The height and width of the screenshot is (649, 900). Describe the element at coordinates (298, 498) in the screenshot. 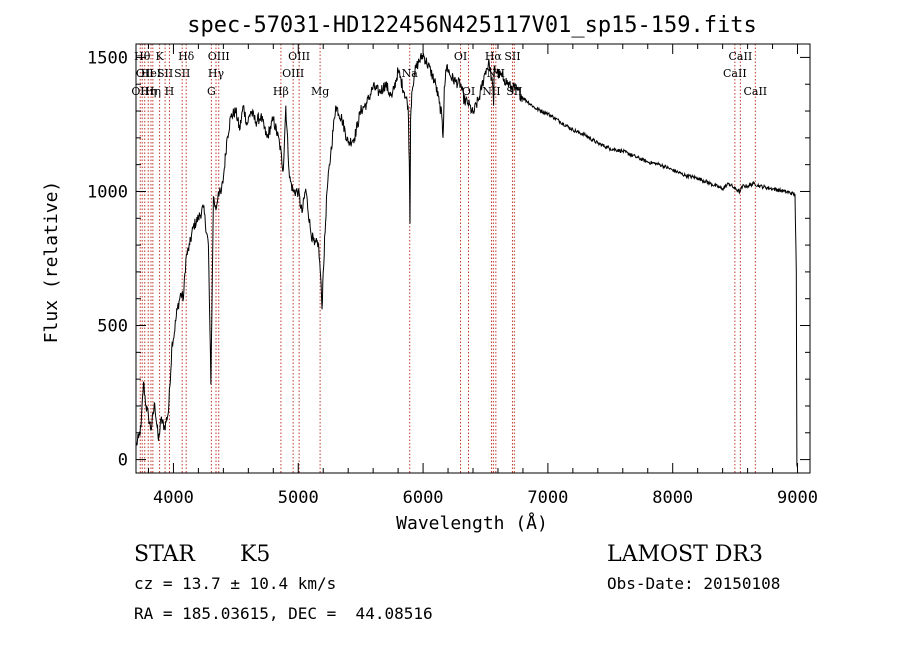

I see `x-tick-label: 5000` at that location.